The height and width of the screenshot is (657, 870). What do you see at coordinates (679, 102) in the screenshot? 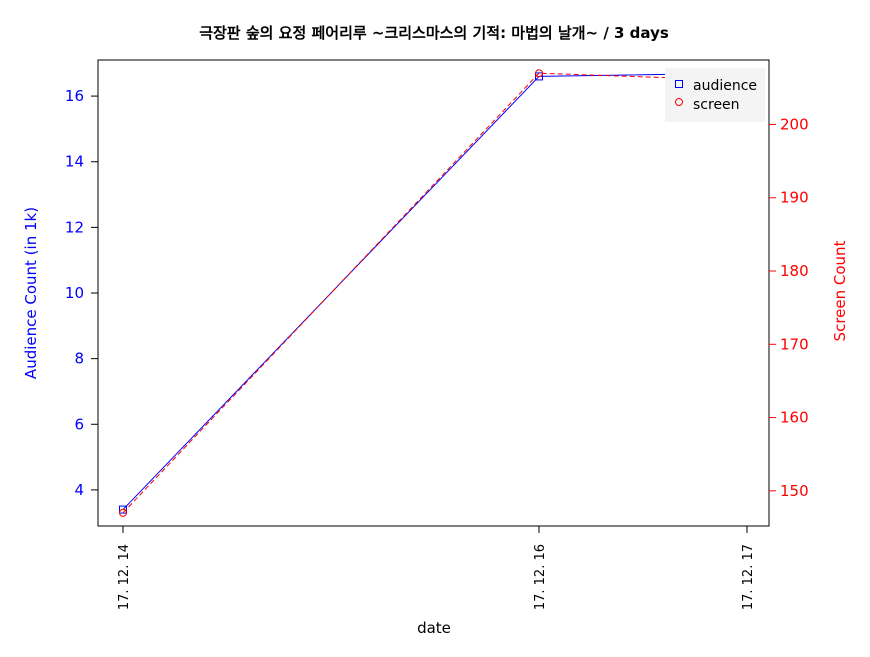
I see `legend-screen-marker` at bounding box center [679, 102].